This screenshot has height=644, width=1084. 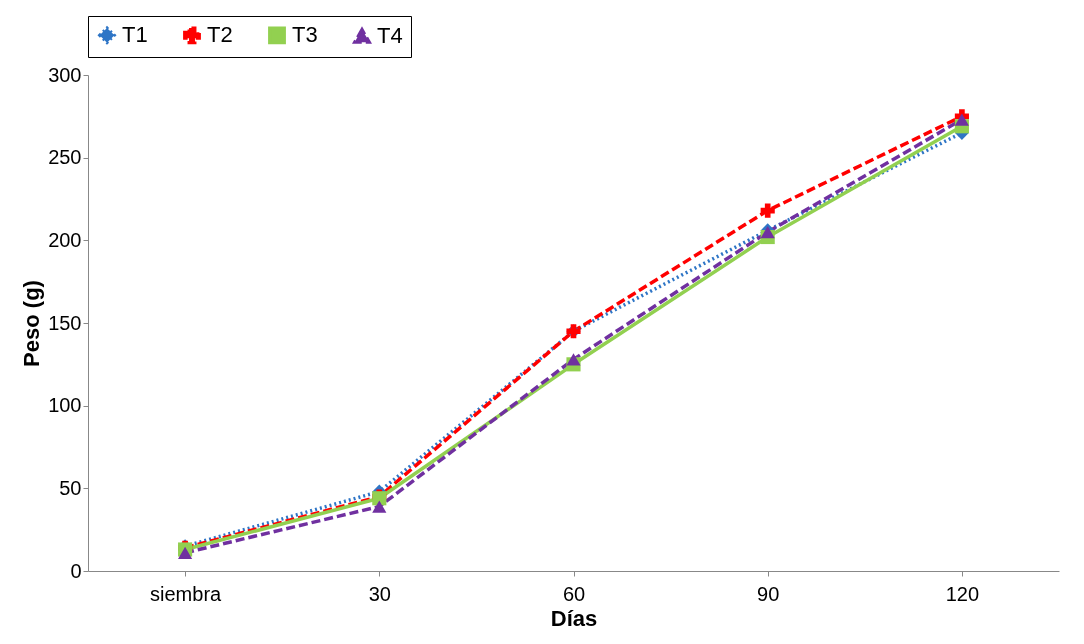 I want to click on x-tick-label: 90, so click(x=768, y=593).